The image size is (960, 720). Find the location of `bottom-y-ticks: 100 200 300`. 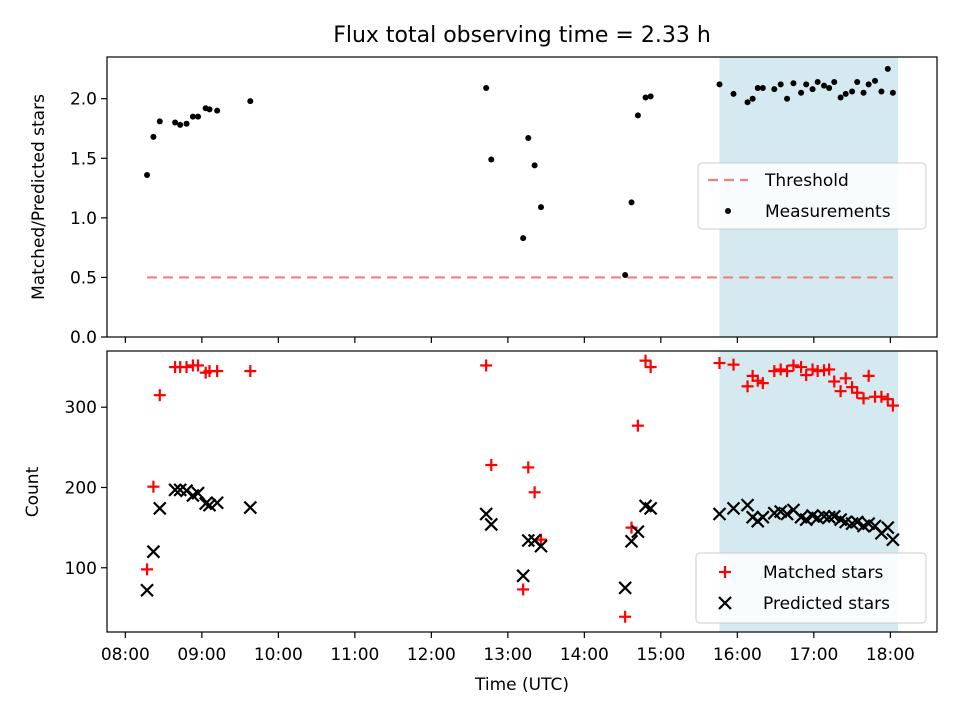

bottom-y-ticks: 100 200 300 is located at coordinates (86, 488).